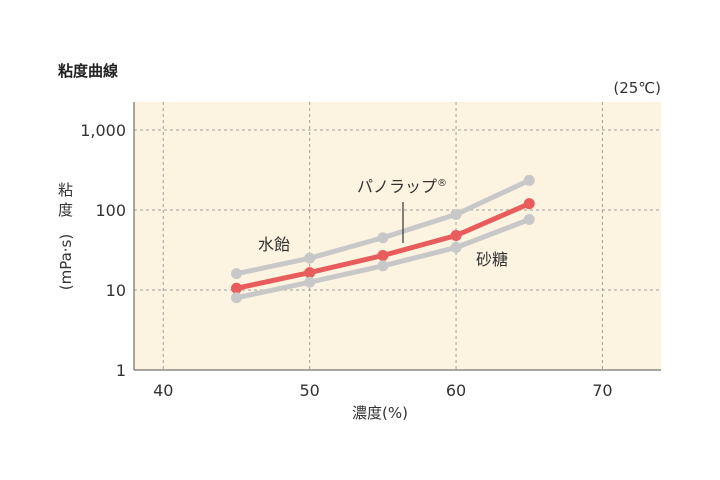 This screenshot has width=720, height=480. What do you see at coordinates (121, 370) in the screenshot?
I see `y-tick-label: 1` at bounding box center [121, 370].